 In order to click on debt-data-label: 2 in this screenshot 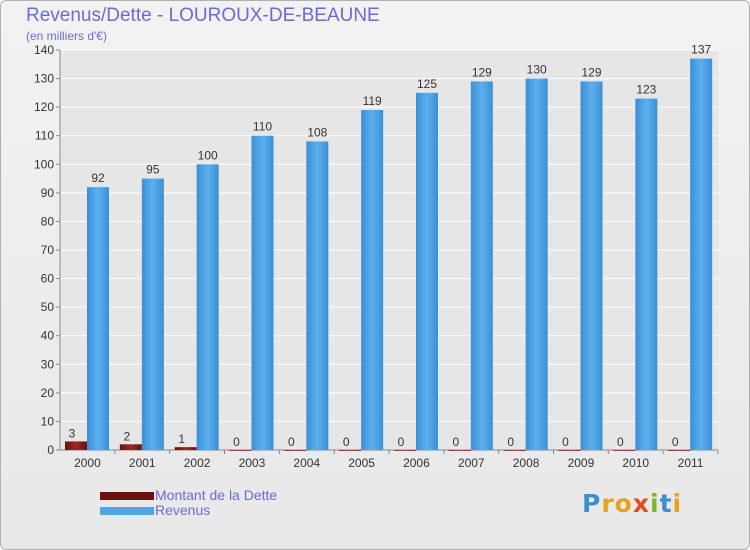, I will do `click(126, 436)`.